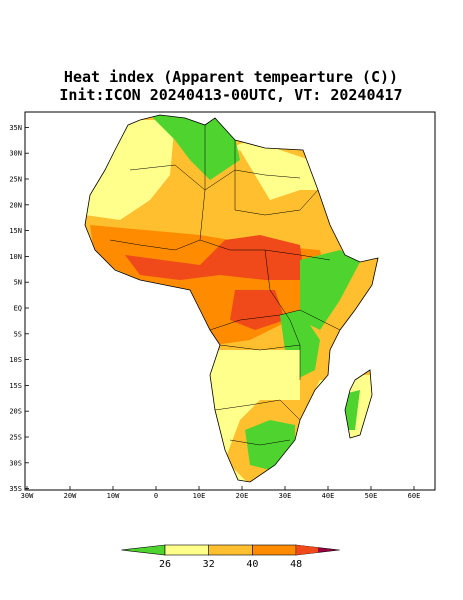  Describe the element at coordinates (296, 564) in the screenshot. I see `colorbar-label: 48` at that location.